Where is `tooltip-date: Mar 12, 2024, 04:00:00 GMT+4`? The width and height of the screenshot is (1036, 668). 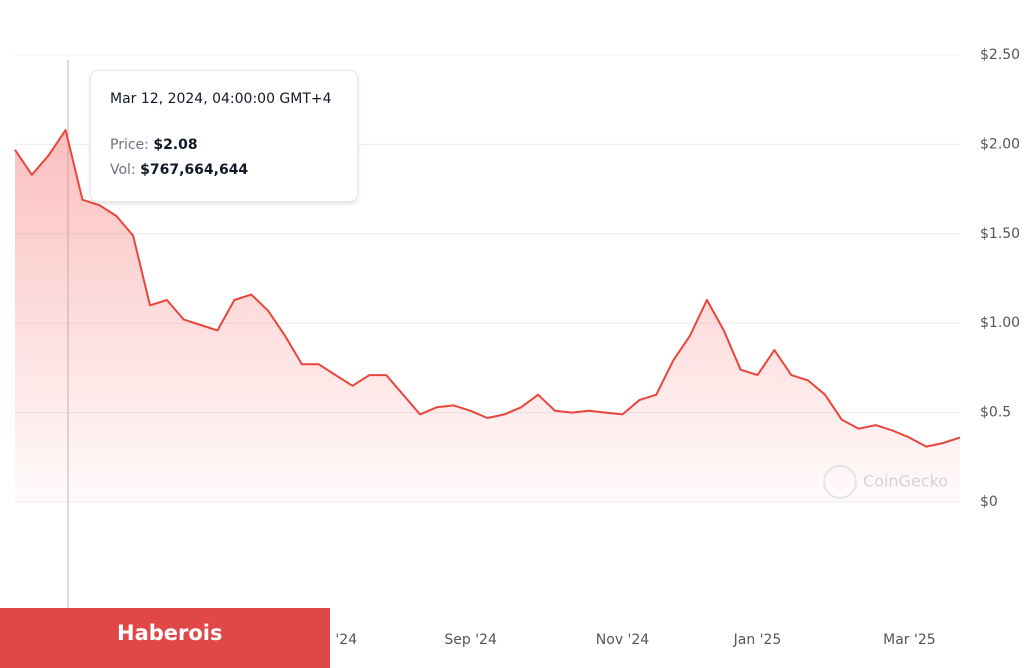 tooltip-date: Mar 12, 2024, 04:00:00 GMT+4 is located at coordinates (221, 99).